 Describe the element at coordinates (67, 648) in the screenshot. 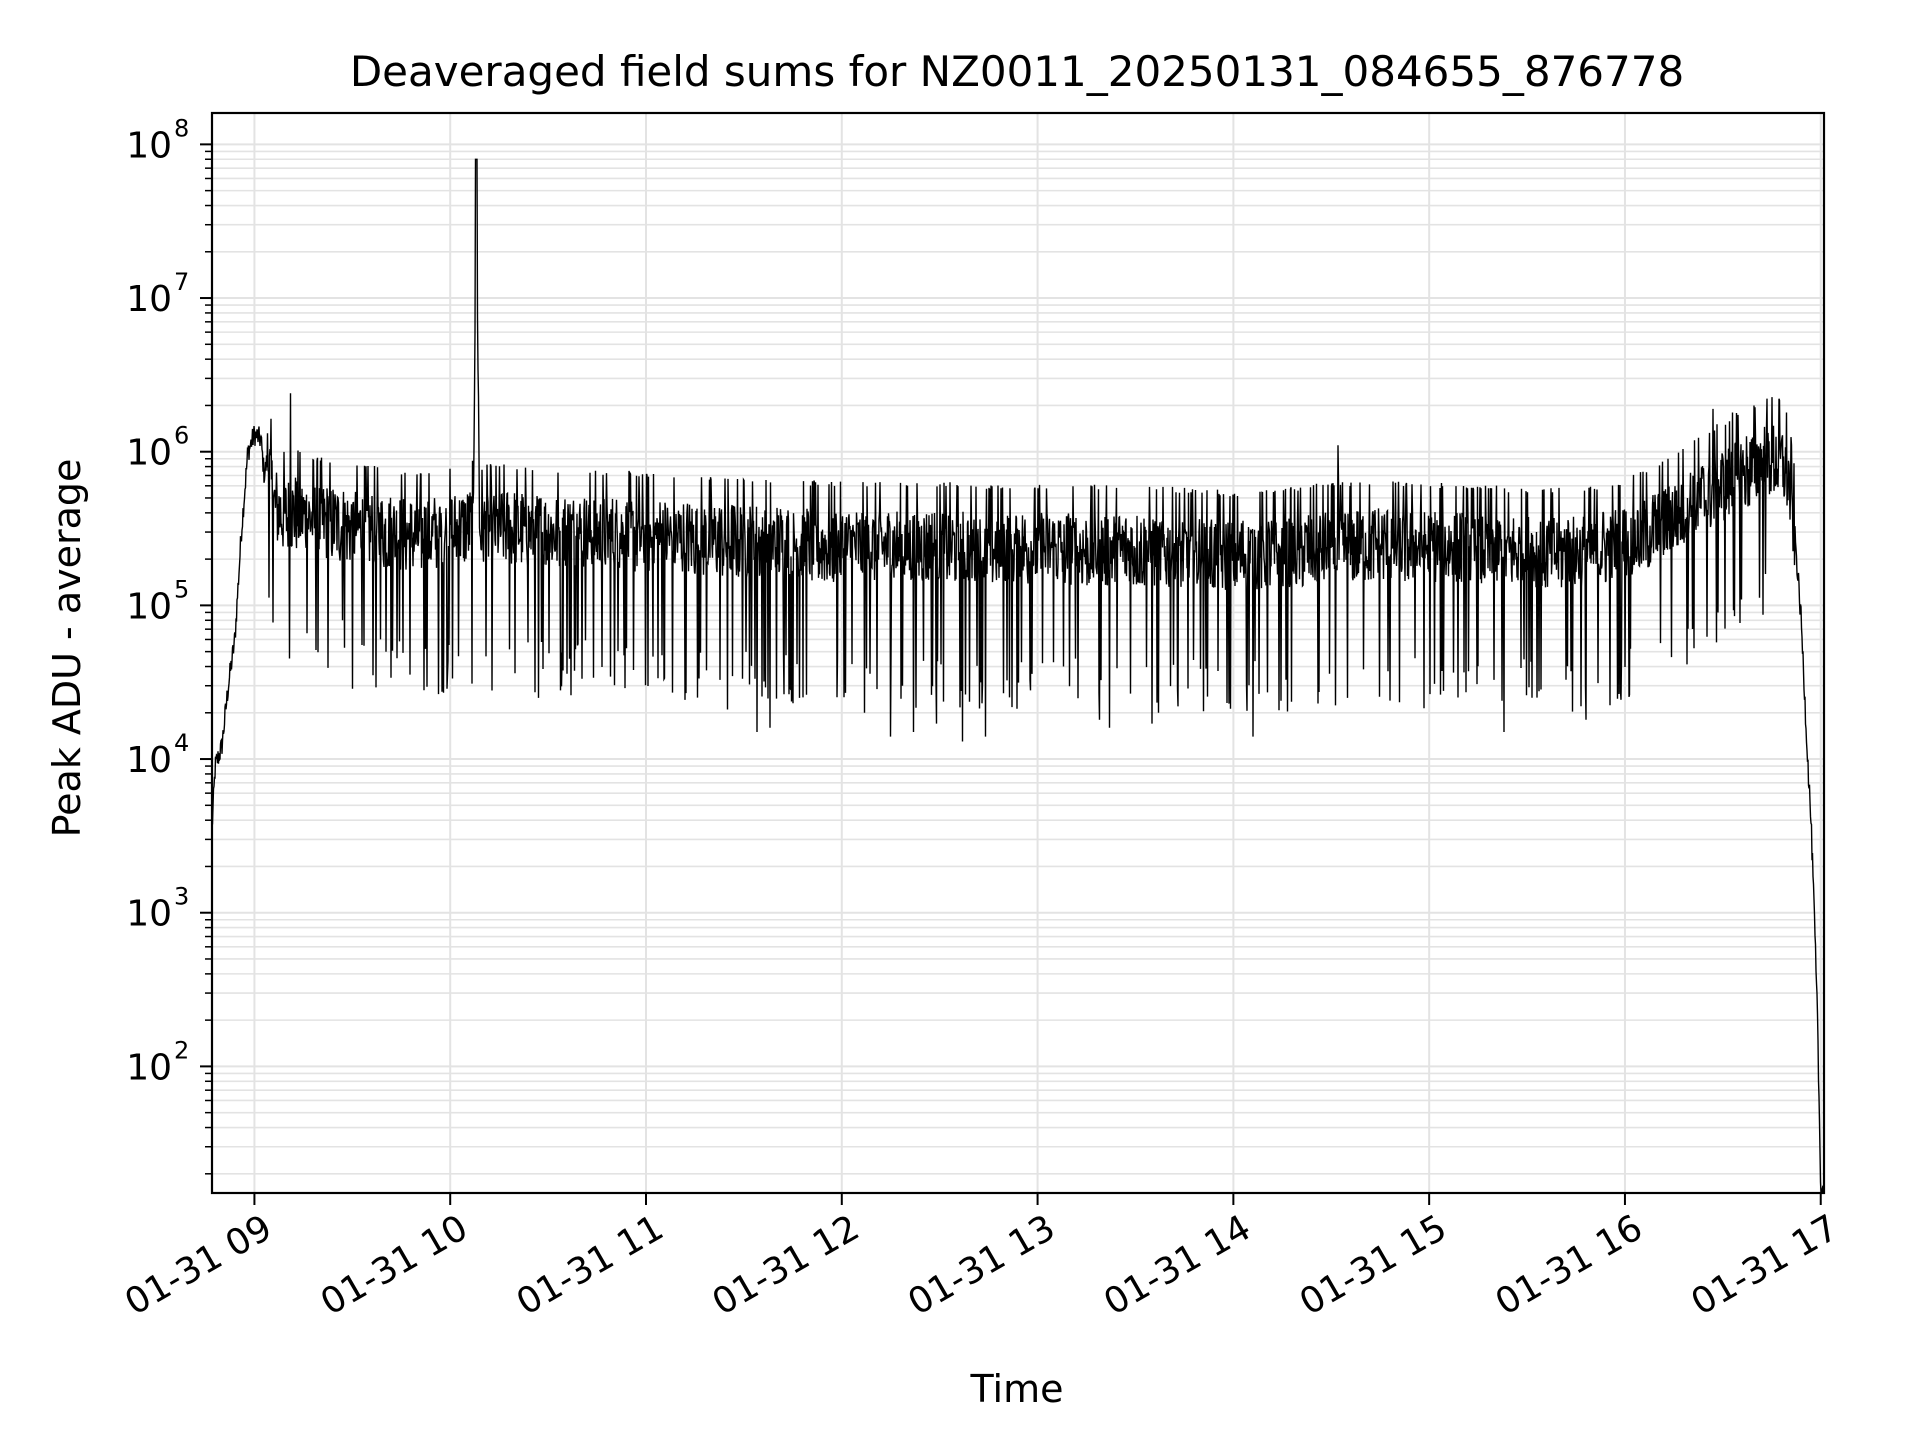

I see `y-axis-label: Peak ADU - average` at that location.